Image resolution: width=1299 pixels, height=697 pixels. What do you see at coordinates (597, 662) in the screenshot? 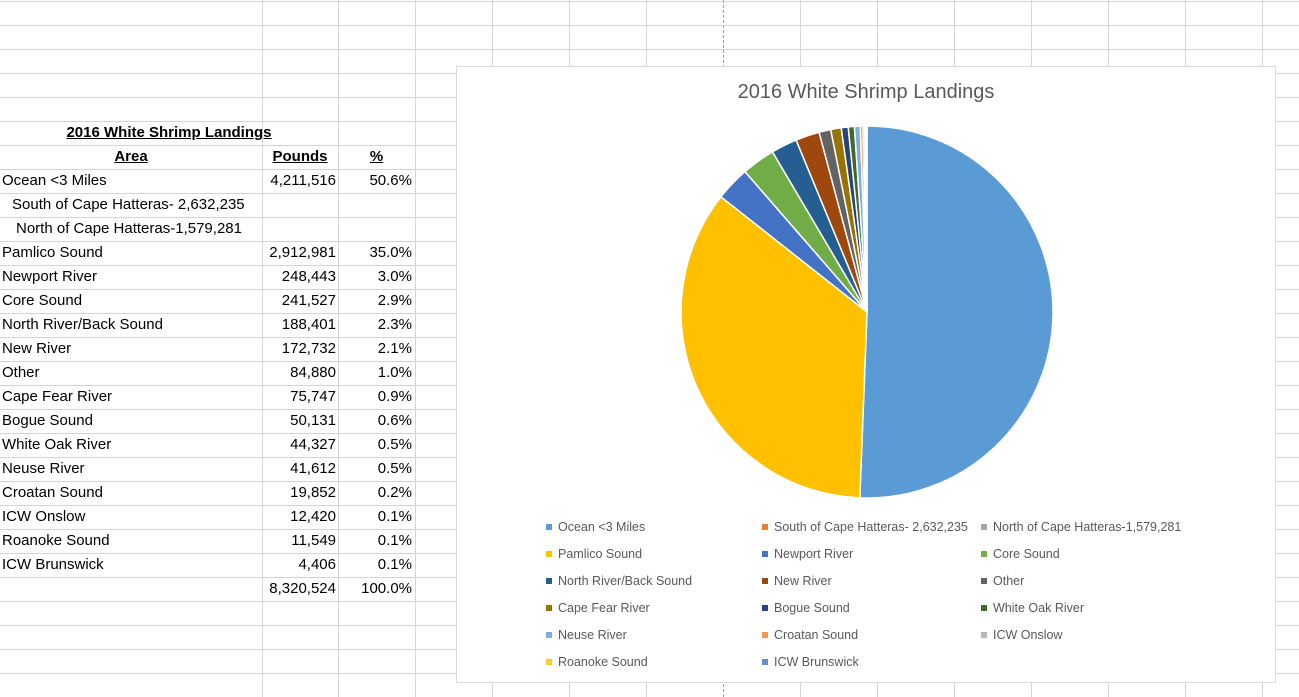
I see `legend-entry: Roanoke Sound` at bounding box center [597, 662].